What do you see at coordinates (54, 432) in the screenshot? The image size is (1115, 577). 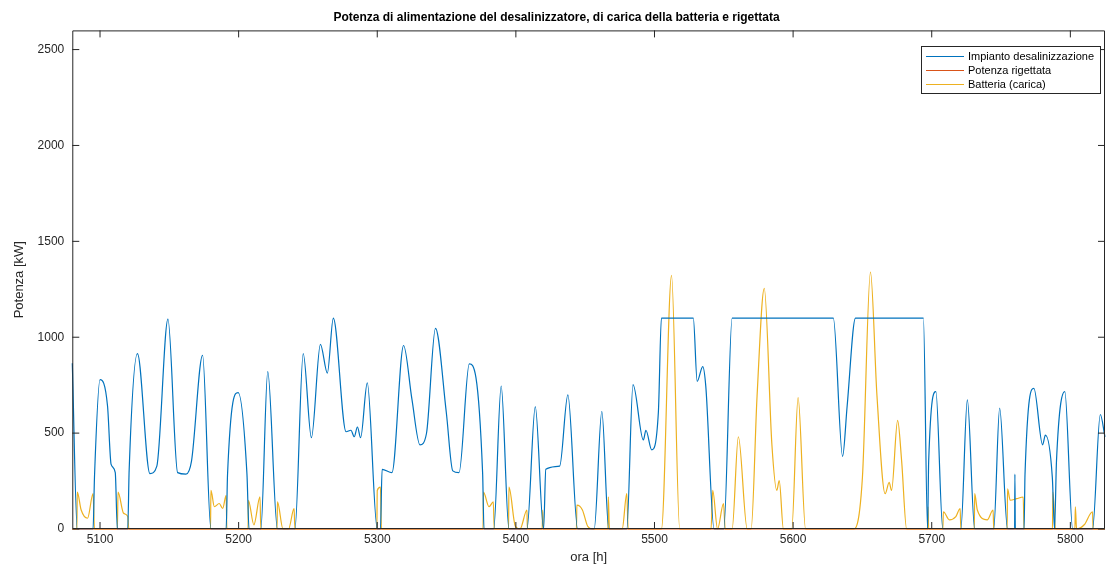 I see `y-tick-label: 500` at bounding box center [54, 432].